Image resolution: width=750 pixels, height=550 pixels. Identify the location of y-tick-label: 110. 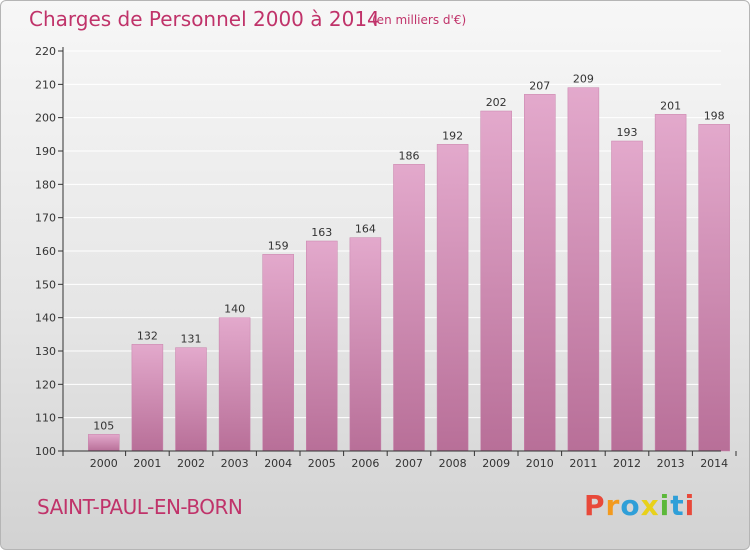
(45, 418).